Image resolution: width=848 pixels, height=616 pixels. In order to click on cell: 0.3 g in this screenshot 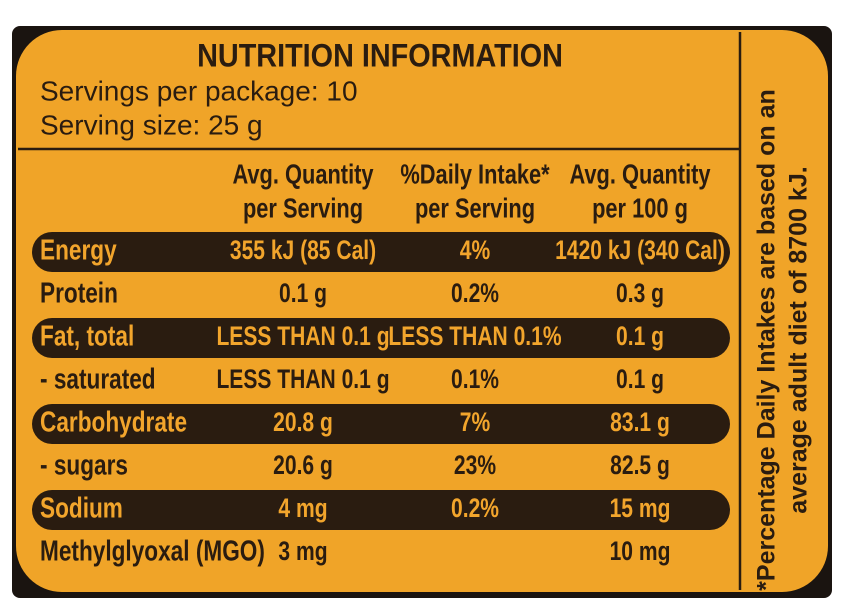, I will do `click(640, 294)`.